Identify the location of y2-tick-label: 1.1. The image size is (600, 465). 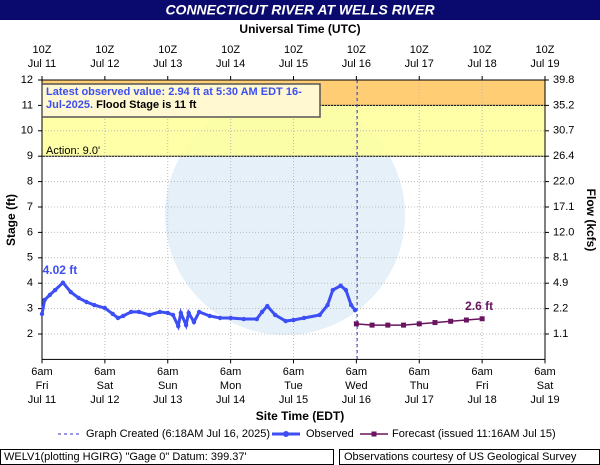
(560, 334).